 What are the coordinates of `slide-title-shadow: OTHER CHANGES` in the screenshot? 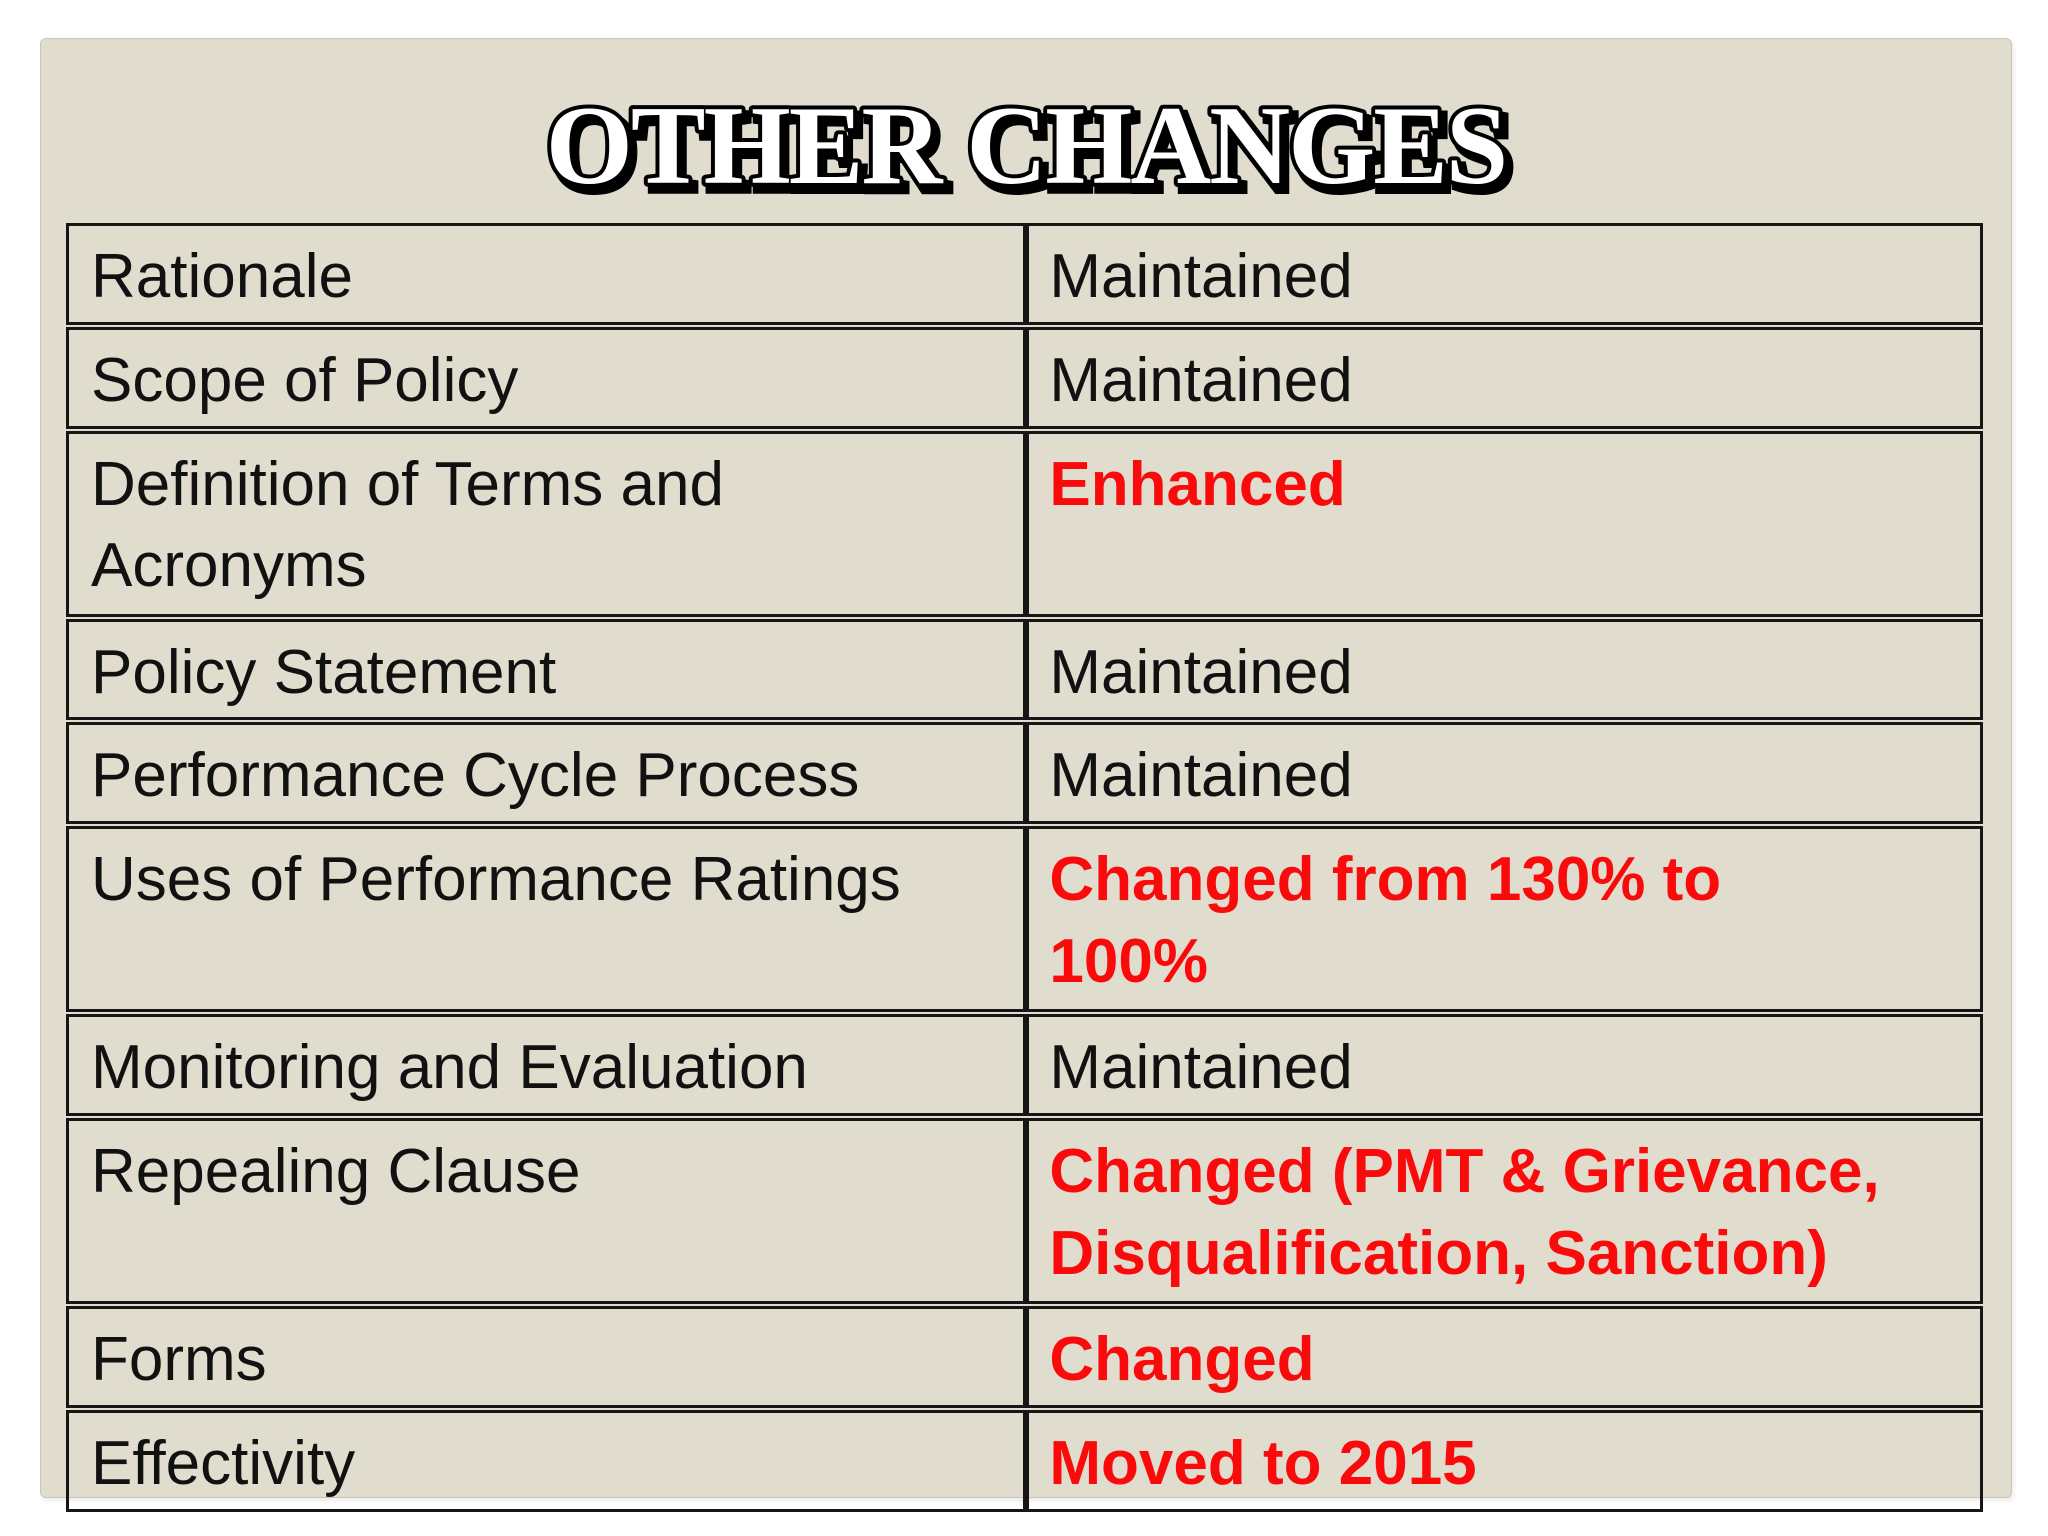 It's located at (1031, 150).